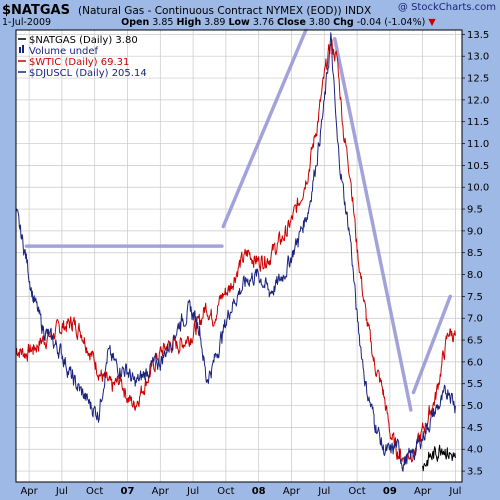 The height and width of the screenshot is (500, 500). Describe the element at coordinates (36, 10) in the screenshot. I see `symbol-title: $NATGAS` at that location.